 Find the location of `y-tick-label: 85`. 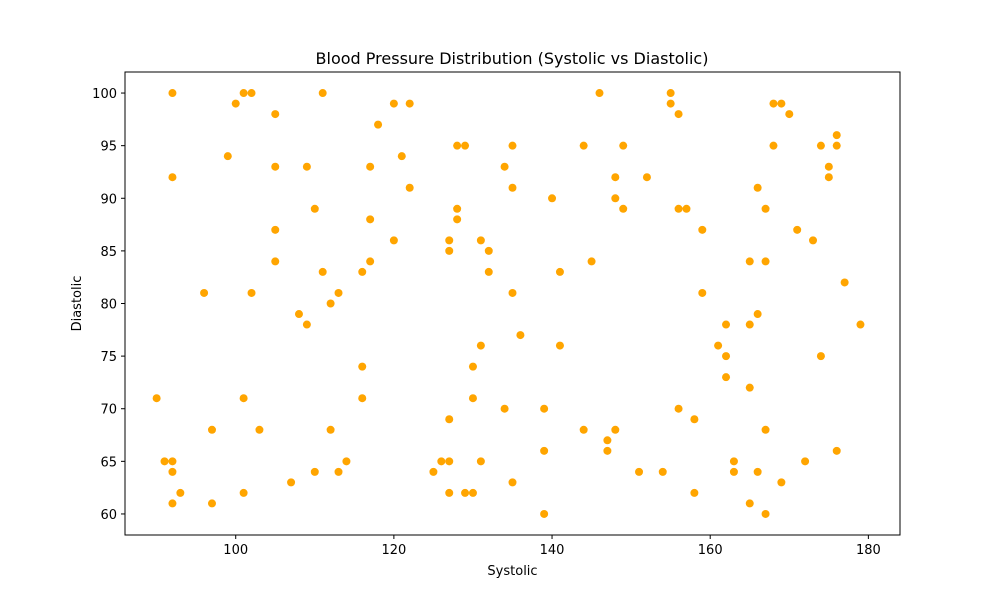

y-tick-label: 85 is located at coordinates (108, 252).